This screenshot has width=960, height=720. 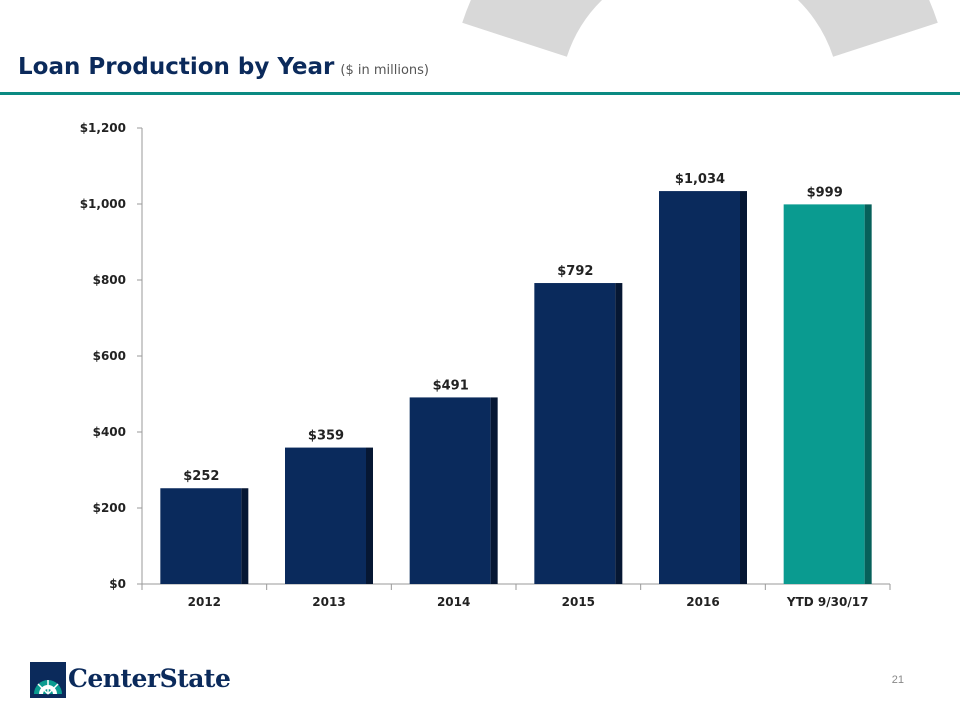 What do you see at coordinates (326, 436) in the screenshot?
I see `data-label: $359` at bounding box center [326, 436].